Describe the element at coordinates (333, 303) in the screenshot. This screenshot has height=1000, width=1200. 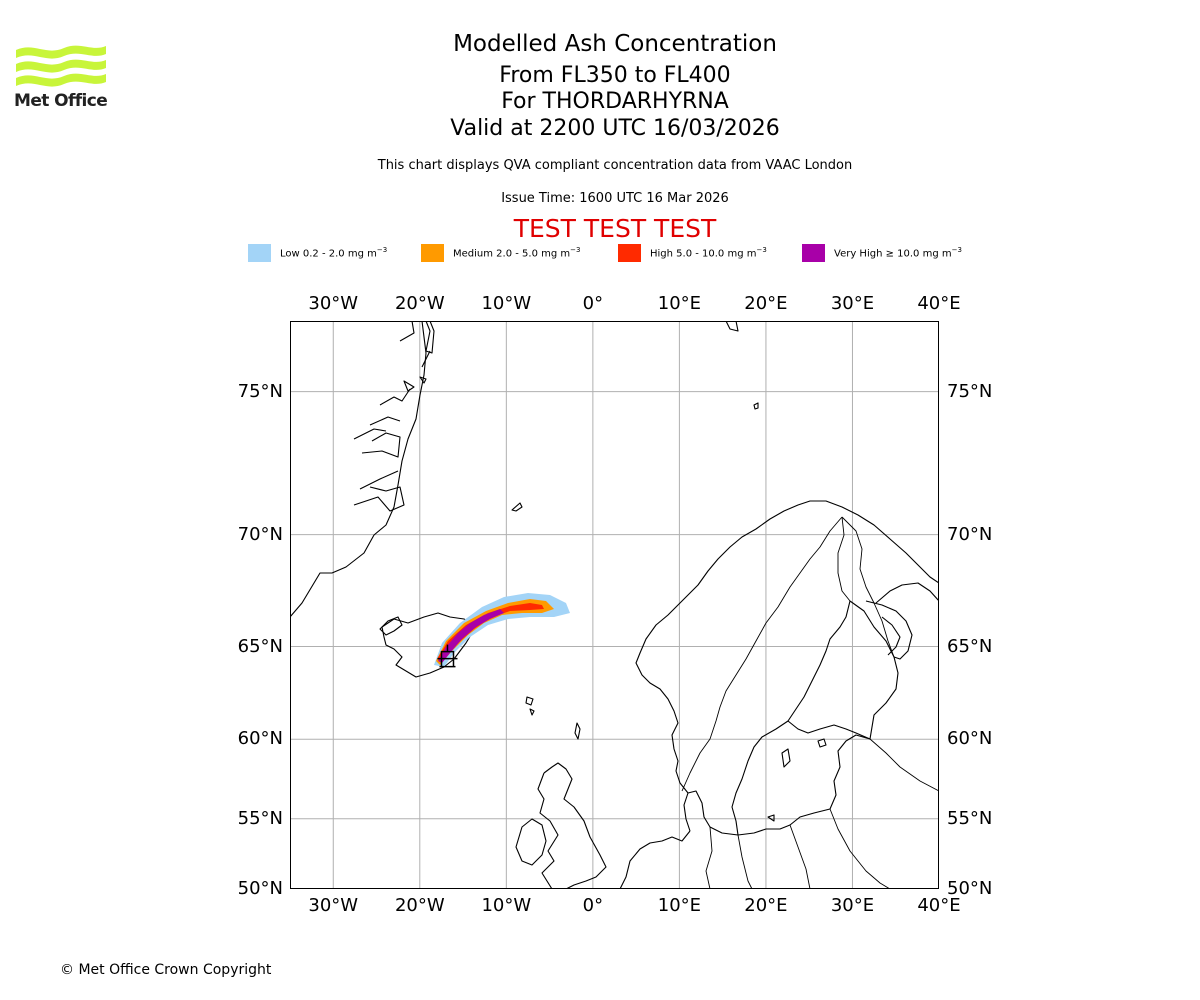
I see `lon-label-top: 30°W` at that location.